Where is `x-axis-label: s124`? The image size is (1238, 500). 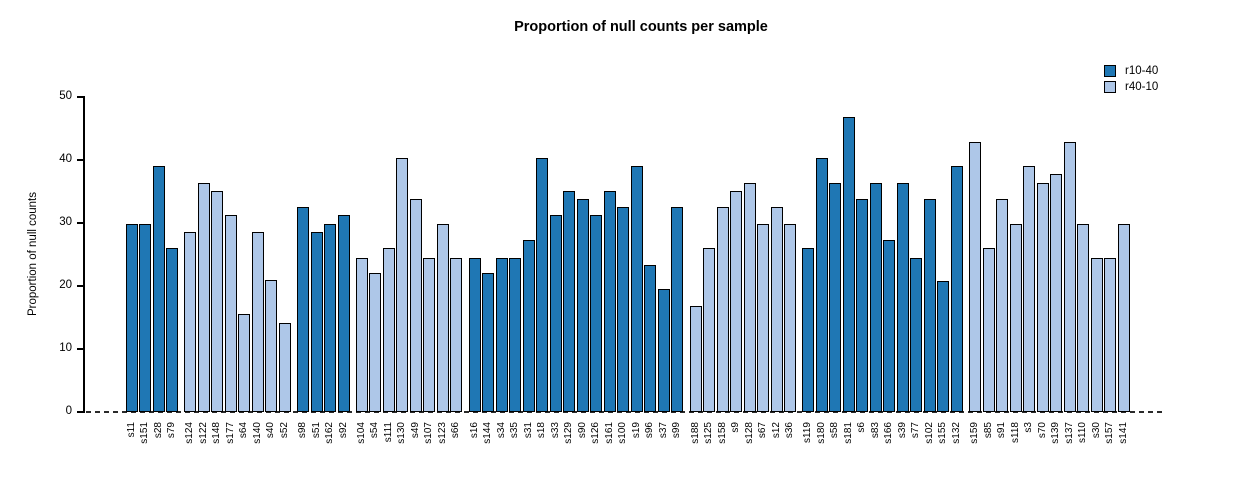
x-axis-label: s124 is located at coordinates (190, 433).